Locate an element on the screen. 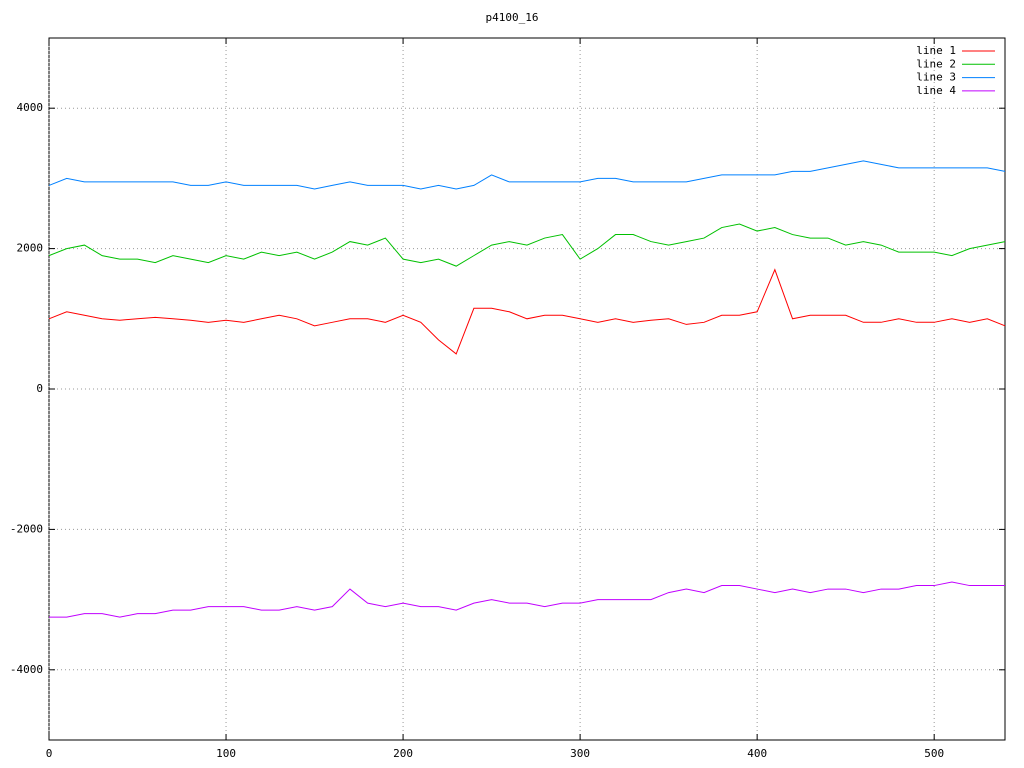 The width and height of the screenshot is (1024, 768). legend-label: line 1 is located at coordinates (936, 50).